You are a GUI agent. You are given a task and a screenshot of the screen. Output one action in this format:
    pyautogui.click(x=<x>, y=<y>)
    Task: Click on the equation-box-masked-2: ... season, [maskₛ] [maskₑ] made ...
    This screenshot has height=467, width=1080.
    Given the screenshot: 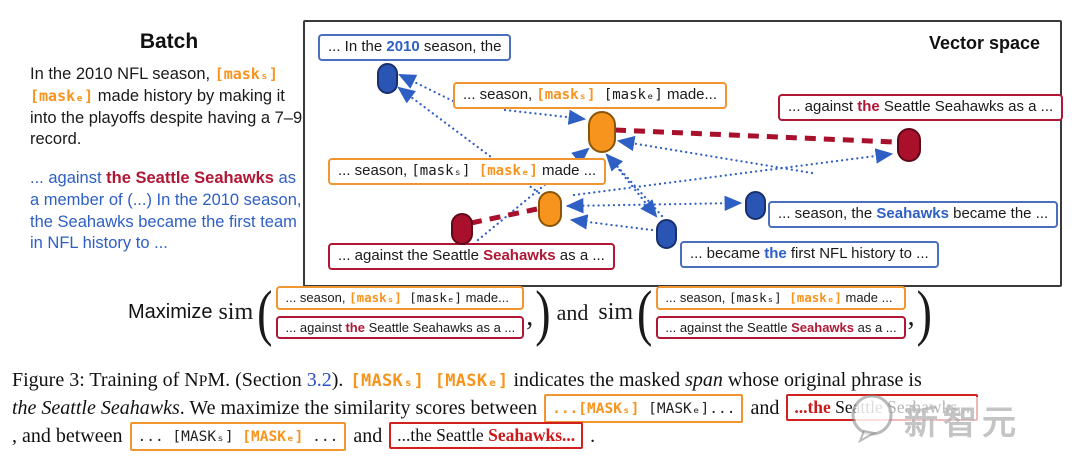 What is the action you would take?
    pyautogui.click(x=781, y=298)
    